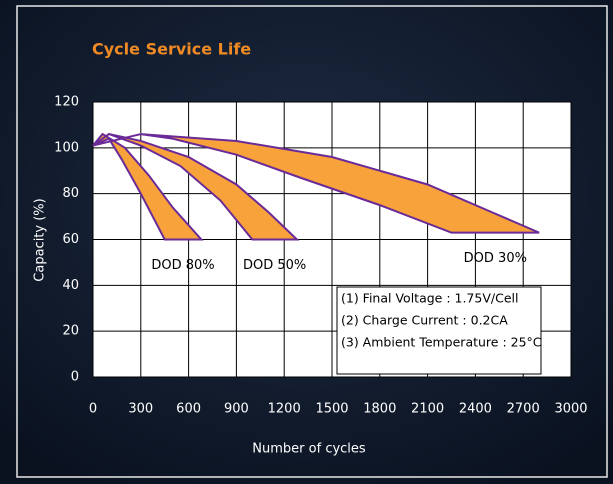  I want to click on y-tick-label: 60, so click(70, 239).